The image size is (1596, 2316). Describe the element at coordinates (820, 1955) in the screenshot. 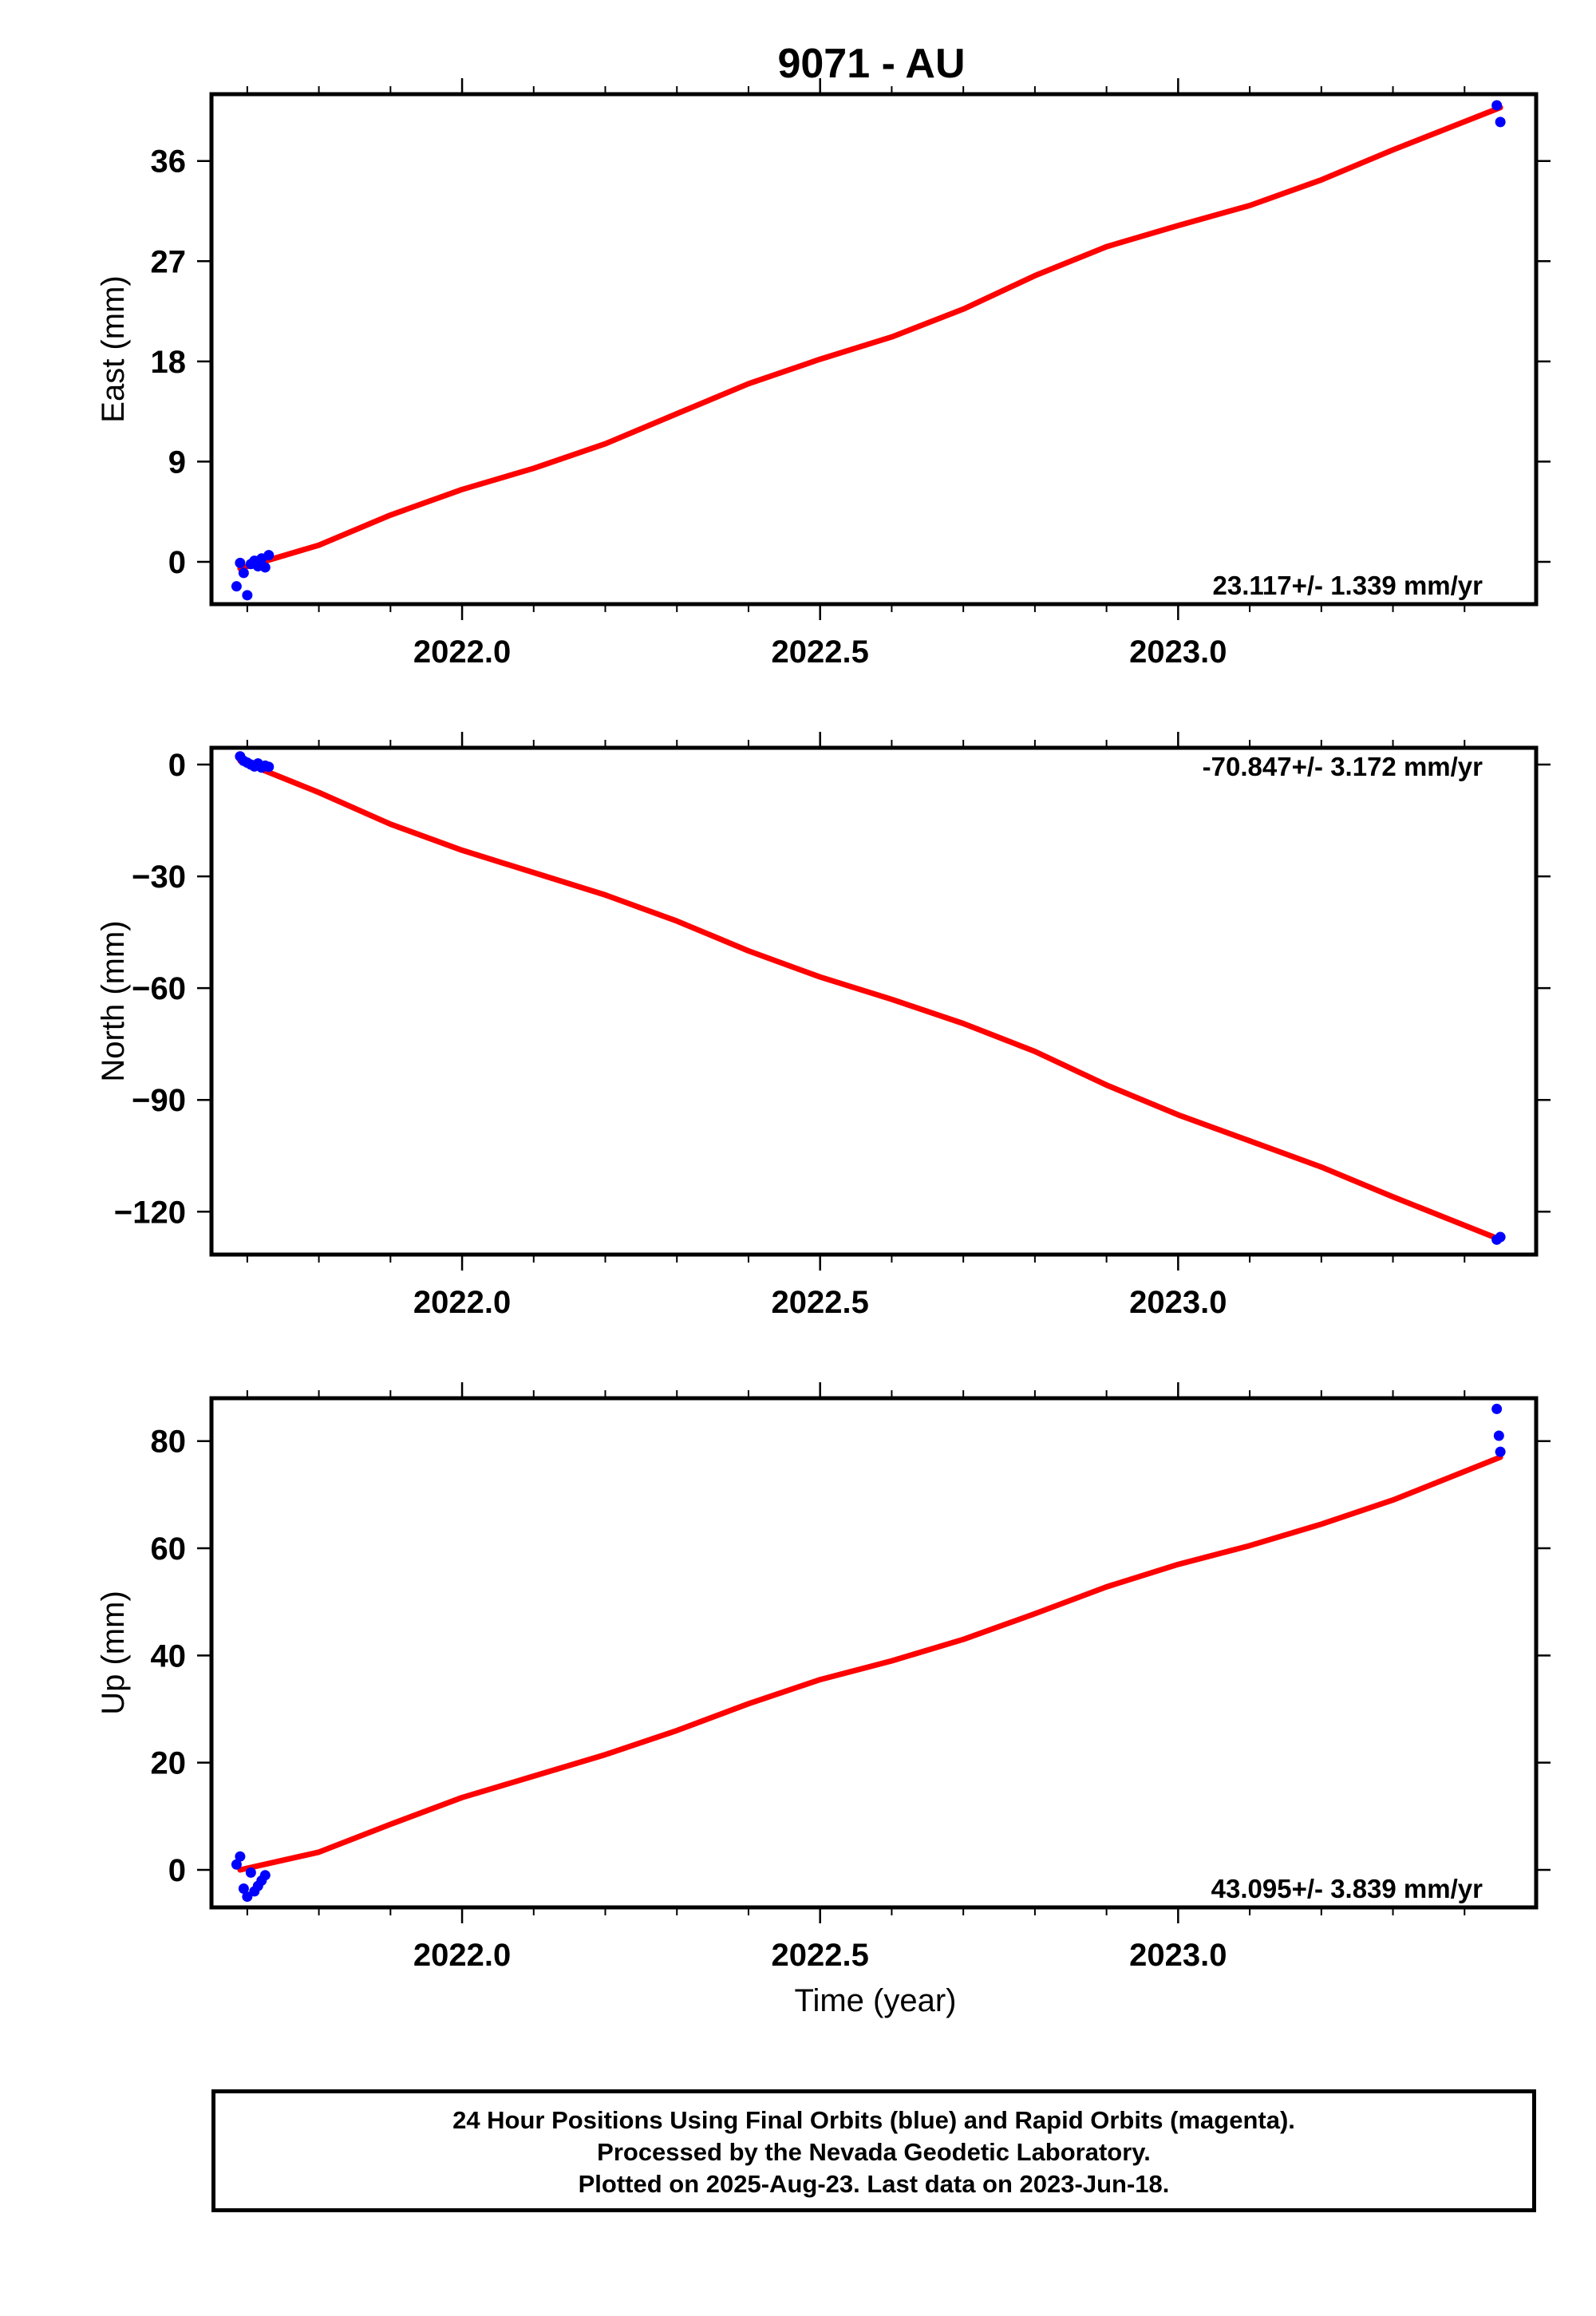

I see `up-xtick-label: 2022.5` at that location.